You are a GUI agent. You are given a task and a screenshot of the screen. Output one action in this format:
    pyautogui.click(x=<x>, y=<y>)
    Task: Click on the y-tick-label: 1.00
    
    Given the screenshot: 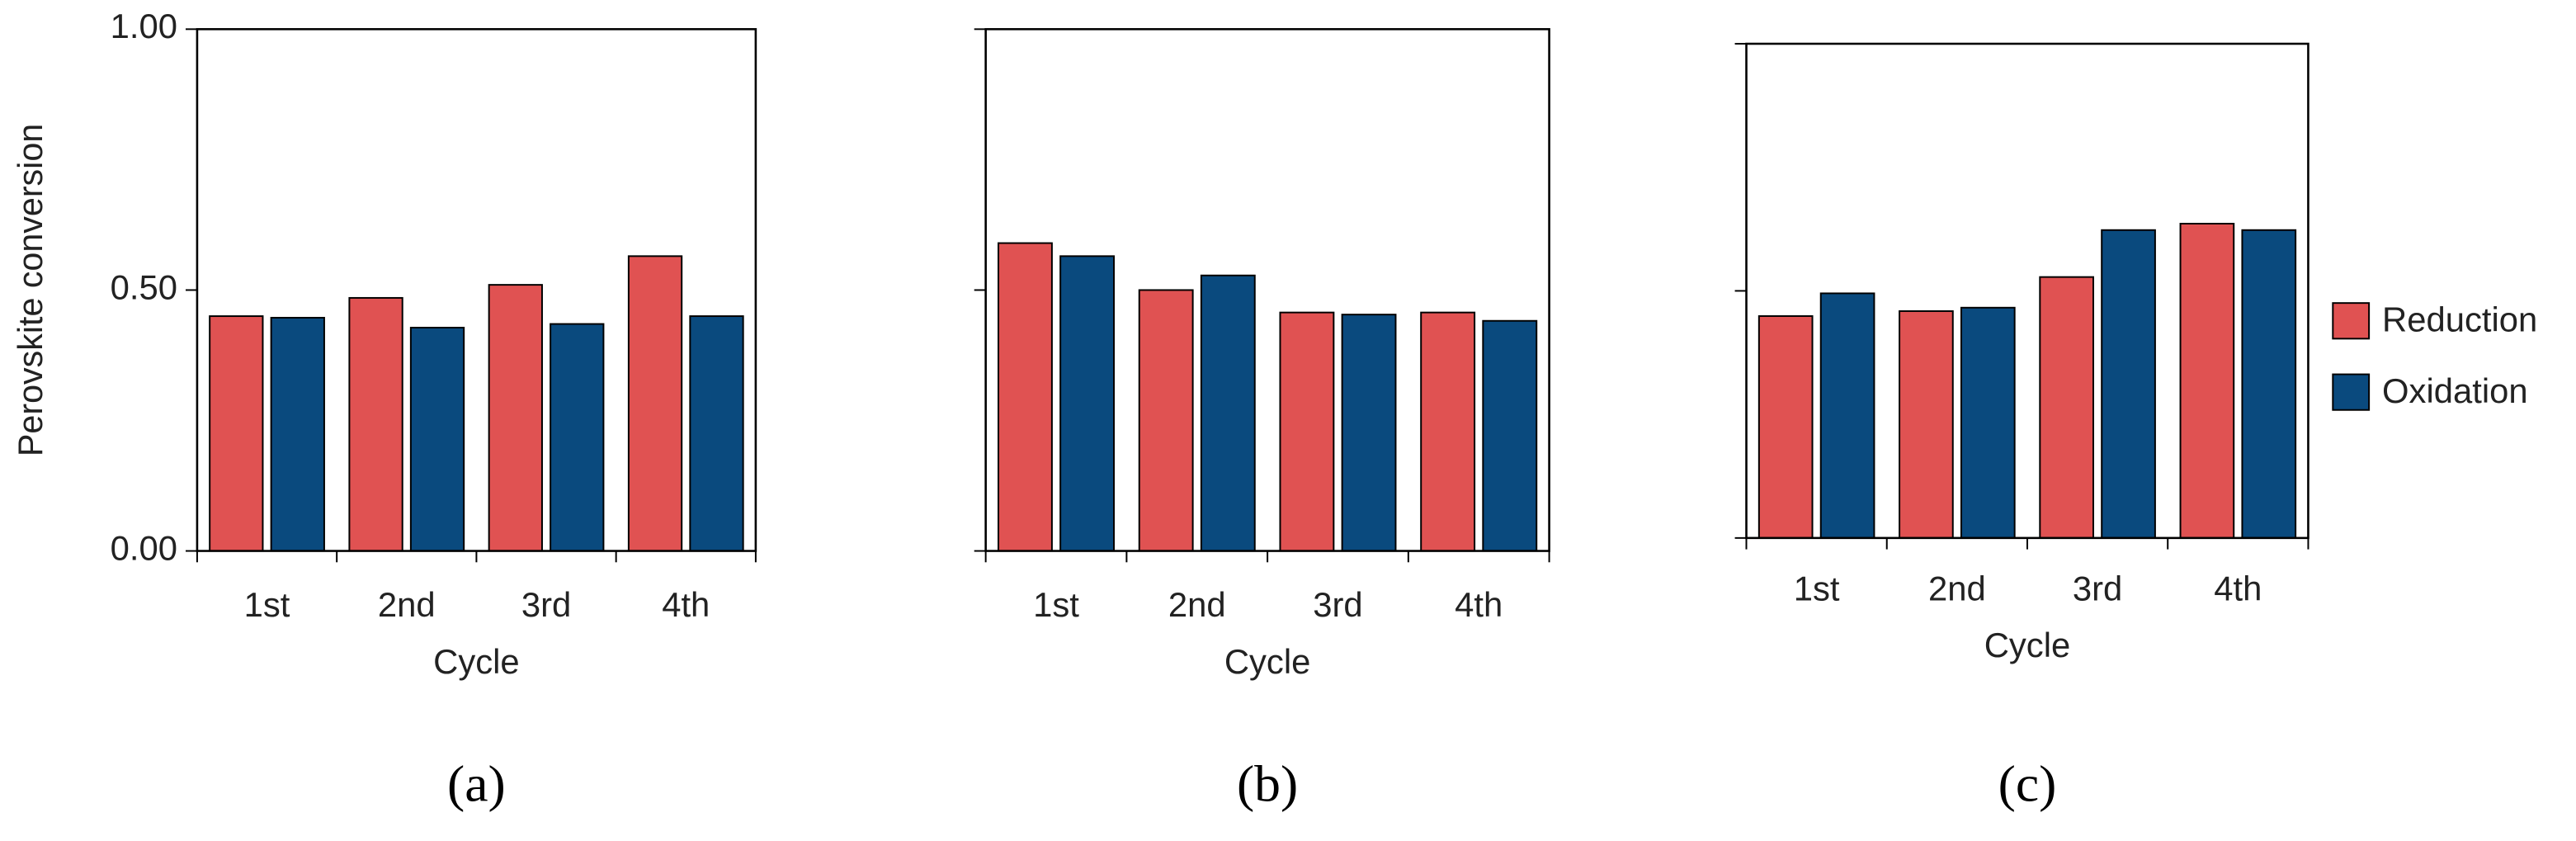 What is the action you would take?
    pyautogui.click(x=144, y=26)
    